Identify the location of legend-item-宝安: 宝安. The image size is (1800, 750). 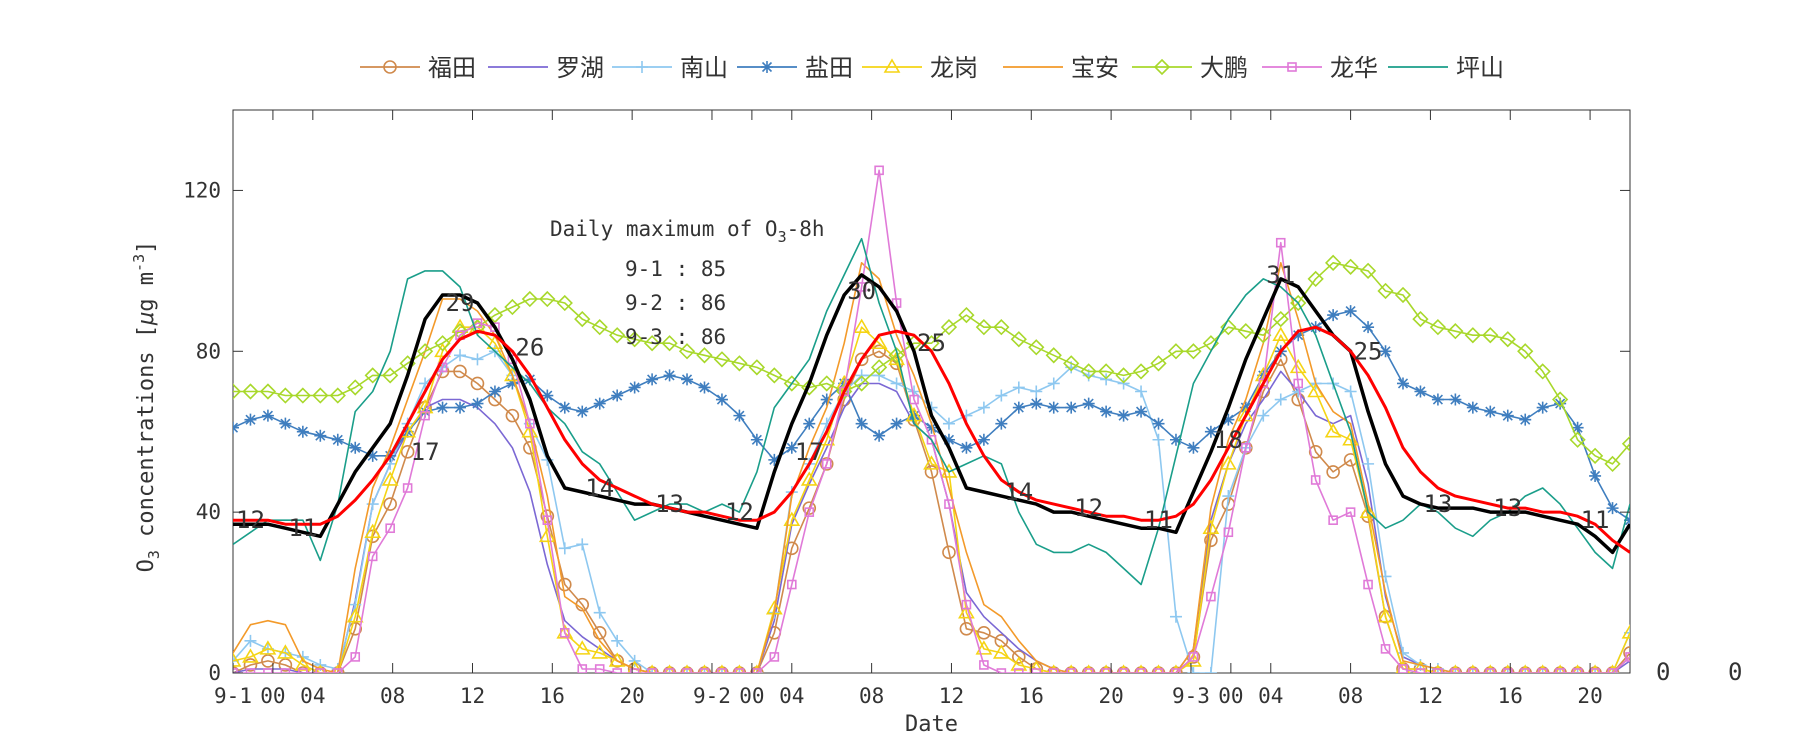
(1061, 68).